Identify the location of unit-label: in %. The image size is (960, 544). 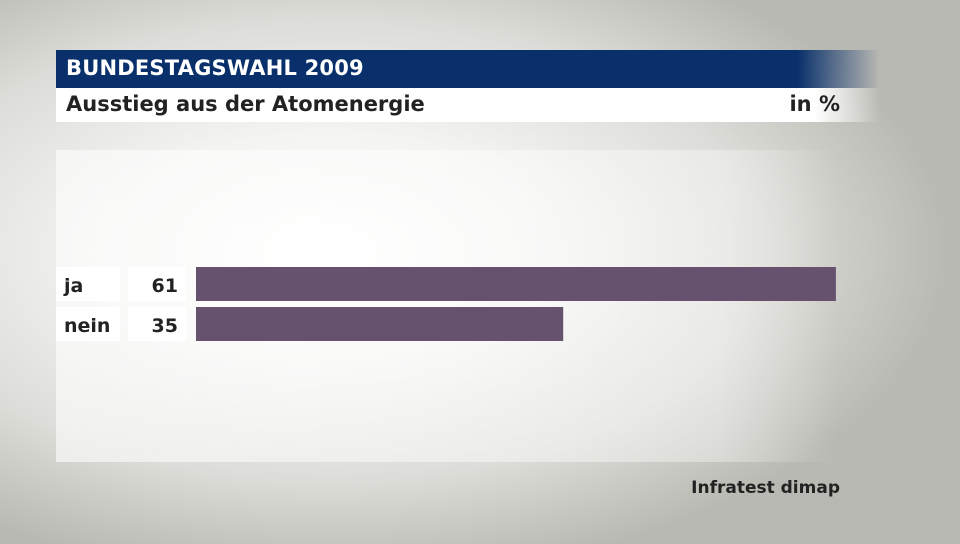
(814, 104).